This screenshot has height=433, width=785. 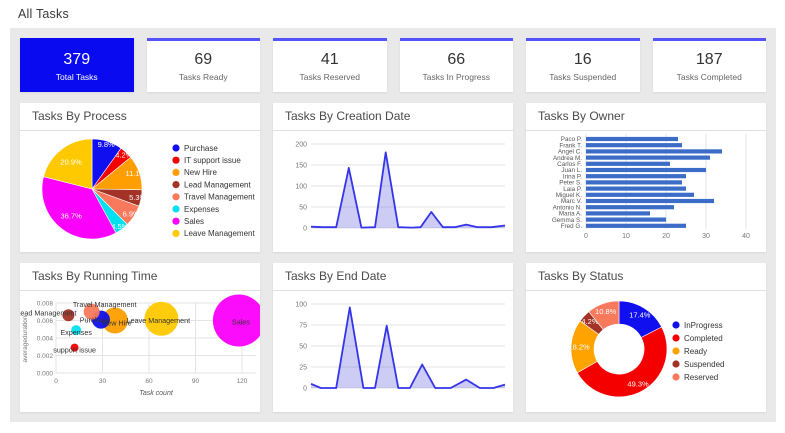 I want to click on bar-label: Peter S., so click(x=570, y=183).